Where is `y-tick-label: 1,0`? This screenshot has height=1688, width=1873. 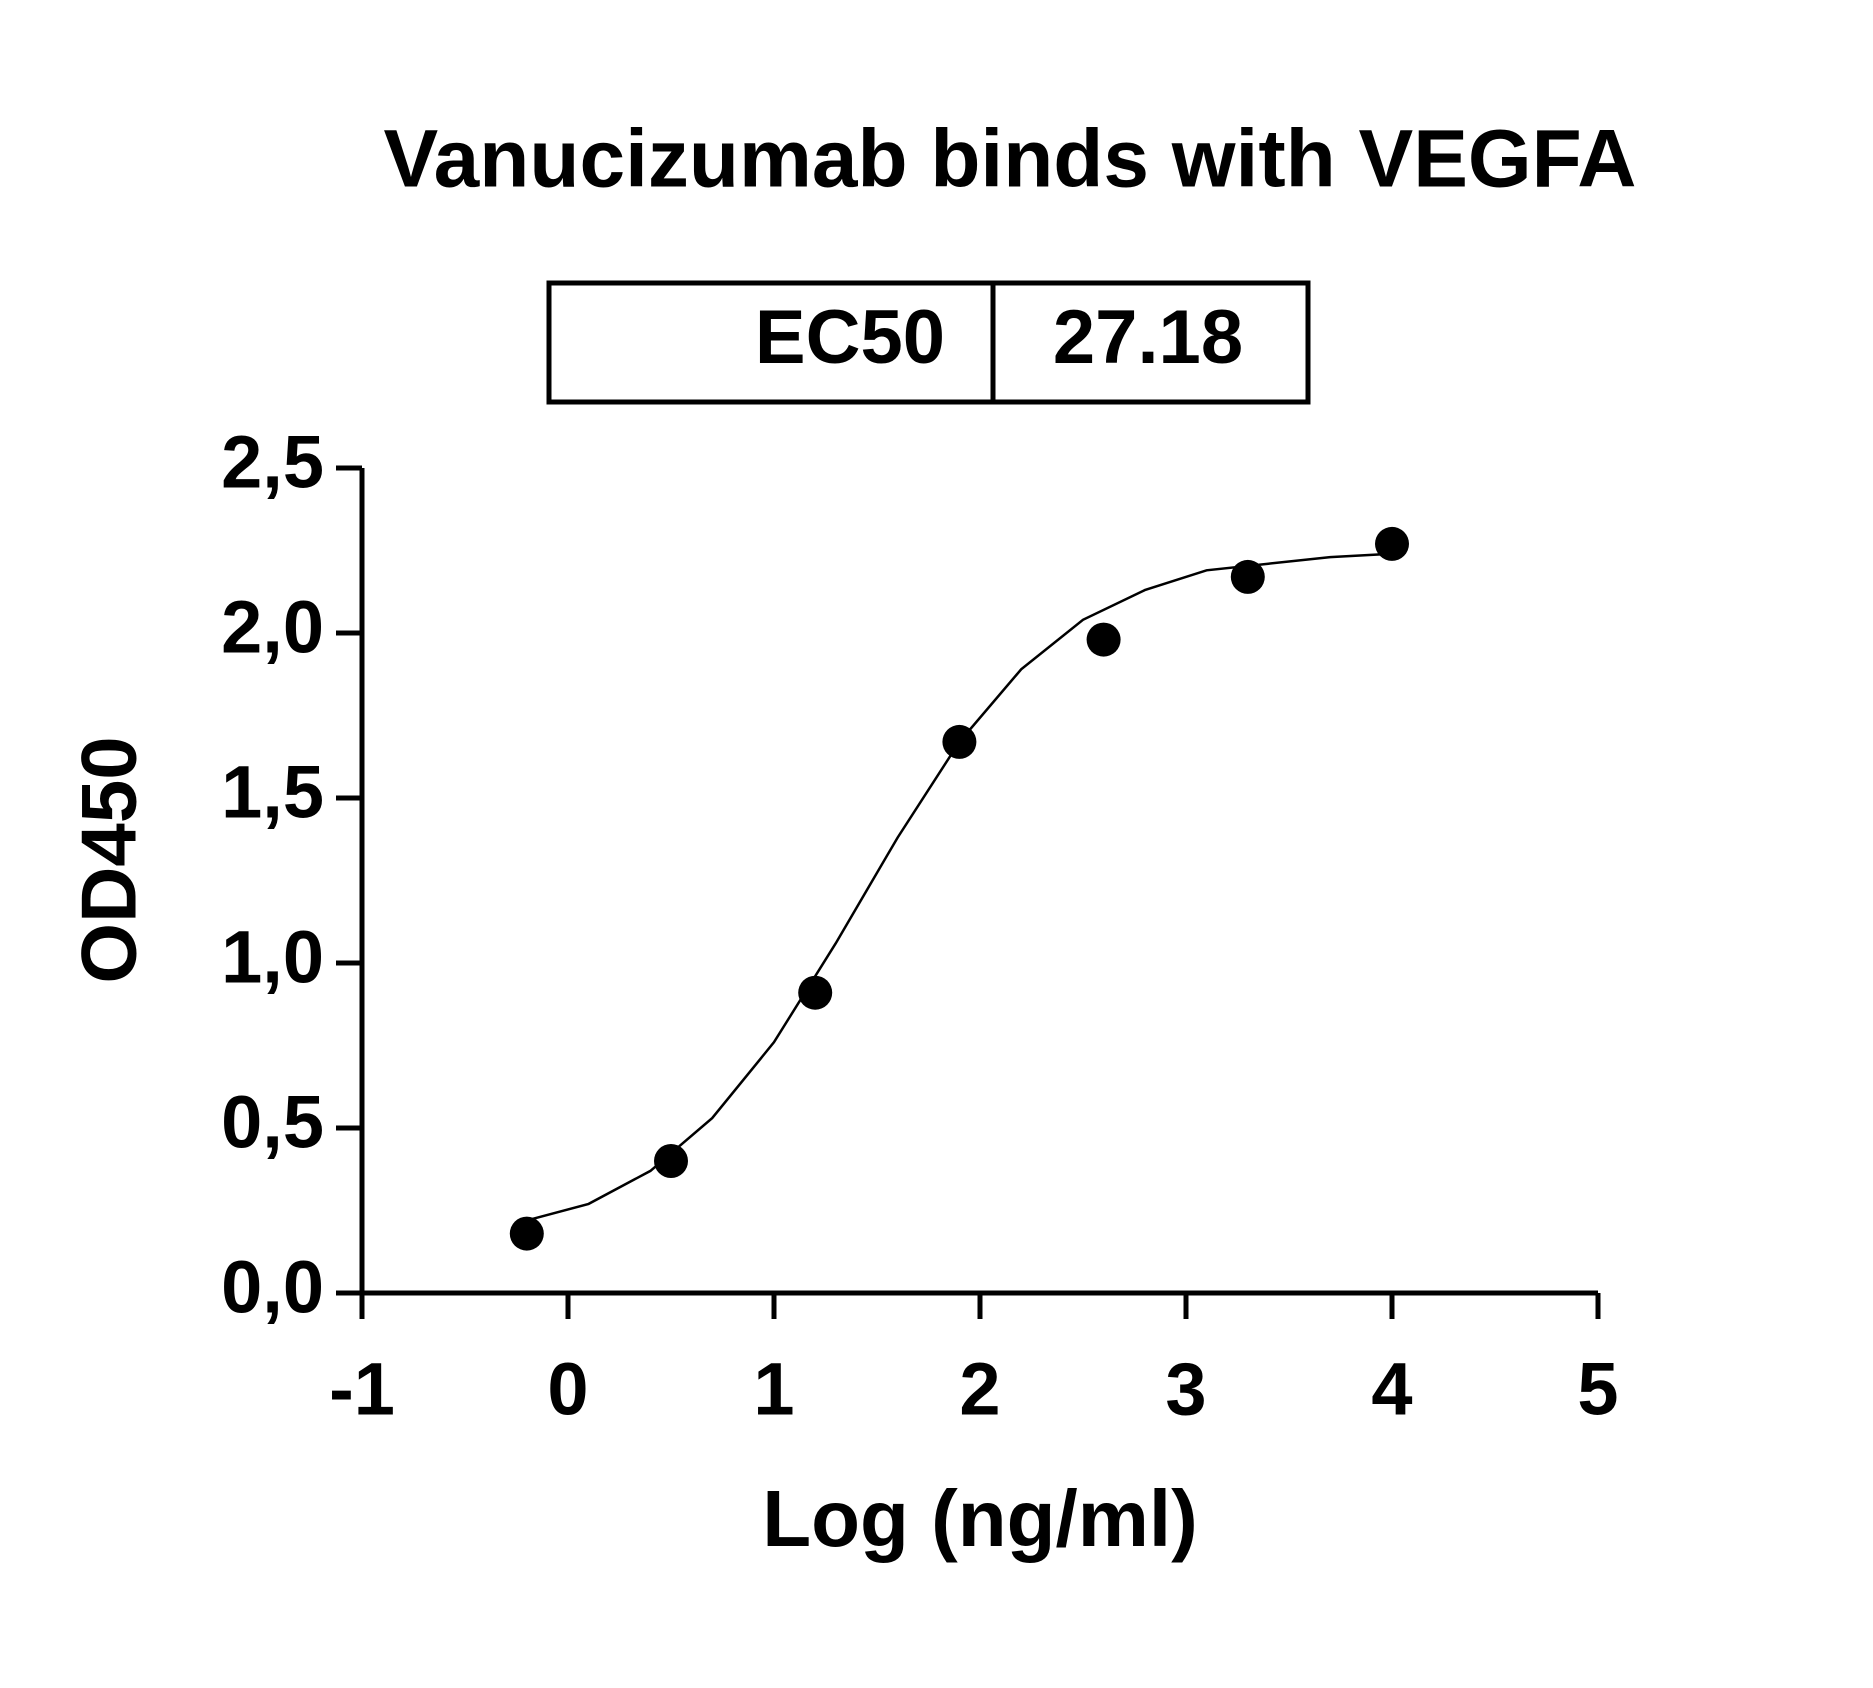
y-tick-label: 1,0 is located at coordinates (272, 957).